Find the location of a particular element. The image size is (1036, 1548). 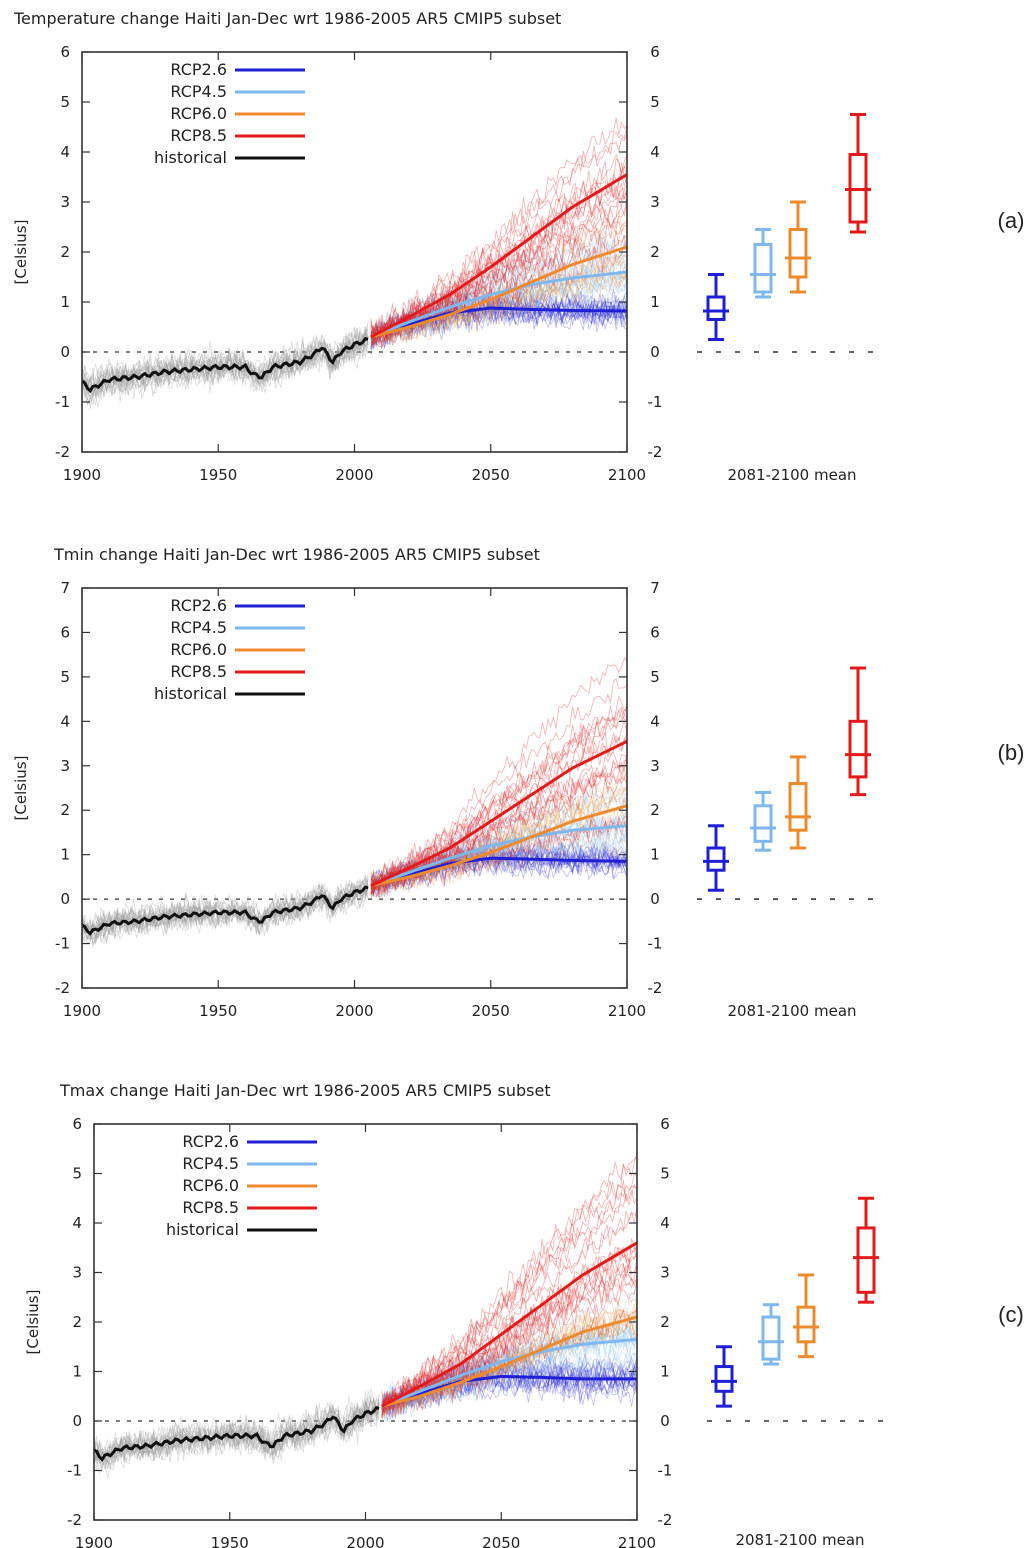

legend: RCP2.6 RCP4.5 RCP6.0 RCP8.5 historical is located at coordinates (241, 1185).